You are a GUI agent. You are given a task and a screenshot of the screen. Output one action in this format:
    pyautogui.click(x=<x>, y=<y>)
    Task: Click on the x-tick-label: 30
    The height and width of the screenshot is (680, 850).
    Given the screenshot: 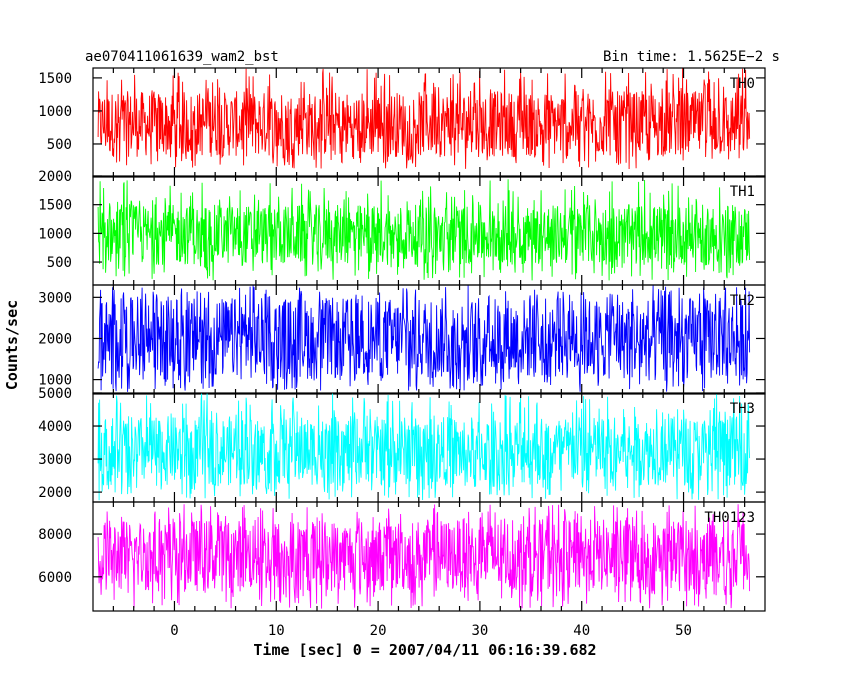 What is the action you would take?
    pyautogui.click(x=479, y=631)
    